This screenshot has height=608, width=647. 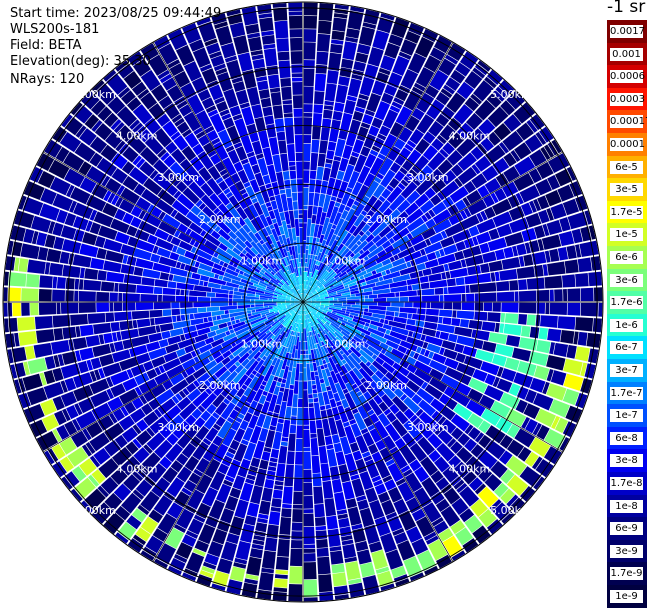 I want to click on range-ring-label: 1.00km, so click(x=262, y=260).